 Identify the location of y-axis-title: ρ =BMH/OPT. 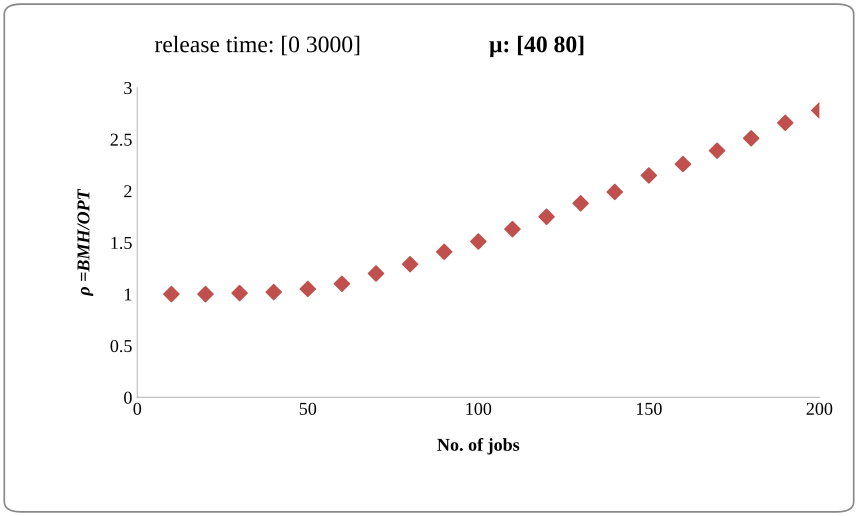
(85, 242).